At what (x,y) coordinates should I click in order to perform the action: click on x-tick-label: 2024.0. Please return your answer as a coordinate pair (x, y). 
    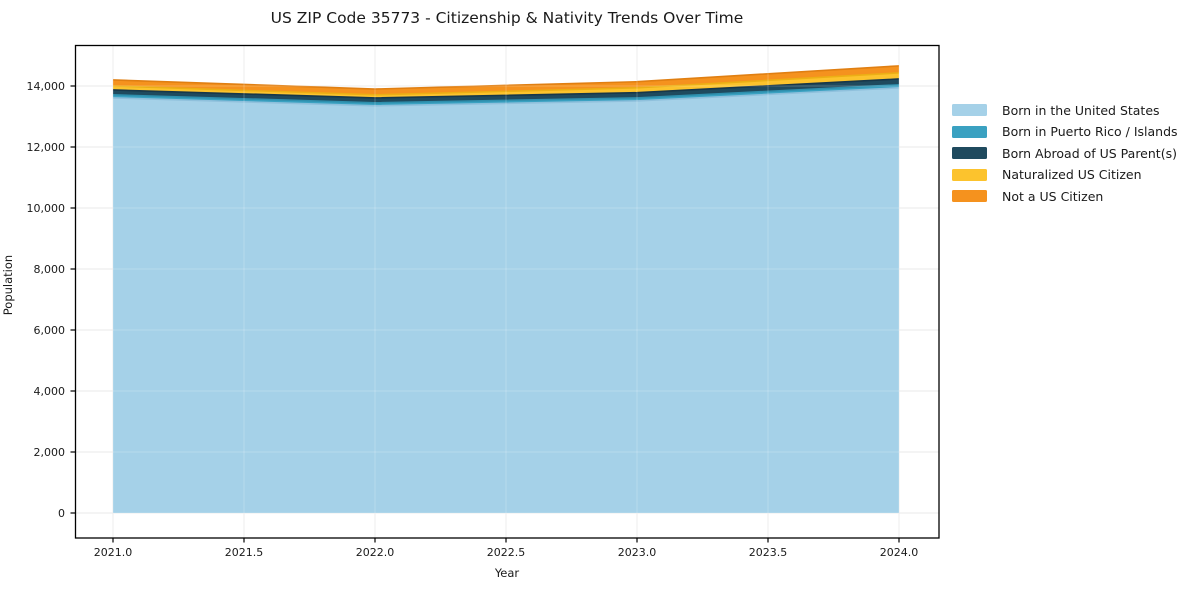
    Looking at the image, I should click on (899, 552).